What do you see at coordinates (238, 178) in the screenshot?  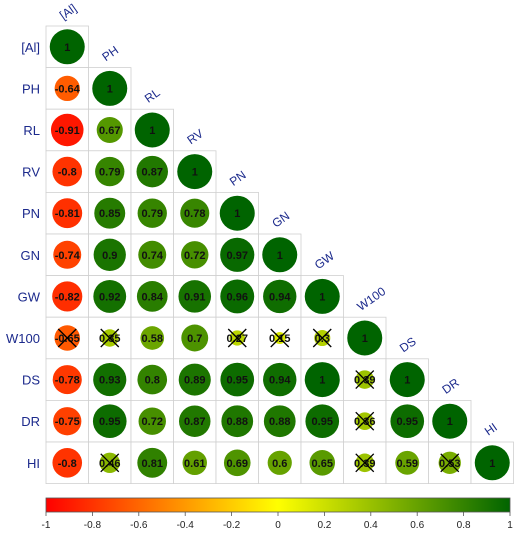 I see `column-label: PN` at bounding box center [238, 178].